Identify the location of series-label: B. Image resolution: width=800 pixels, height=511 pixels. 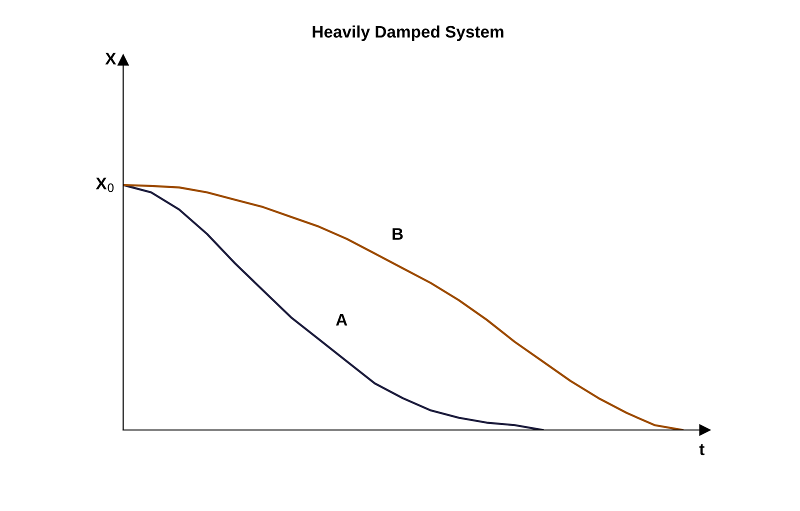
(397, 234).